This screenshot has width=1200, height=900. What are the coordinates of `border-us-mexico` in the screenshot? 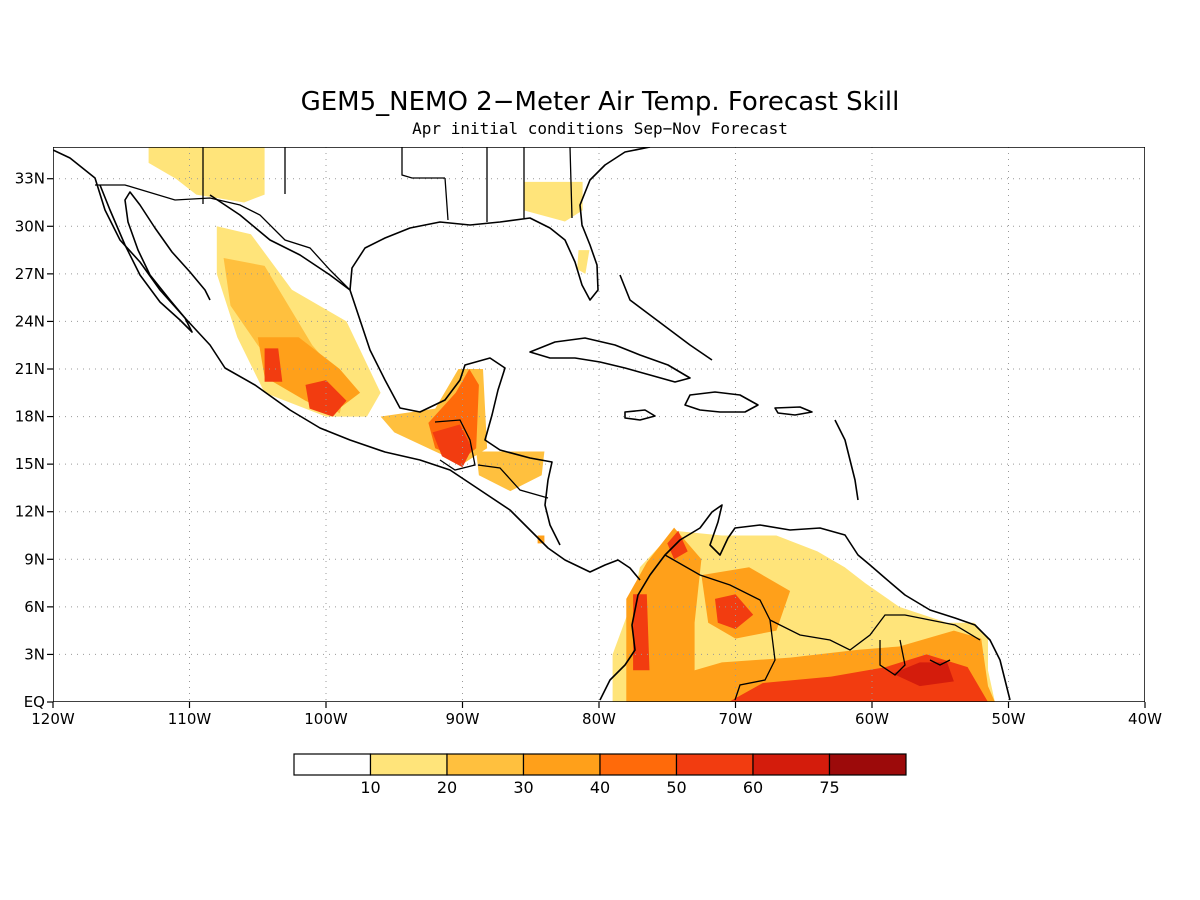 It's located at (223, 237).